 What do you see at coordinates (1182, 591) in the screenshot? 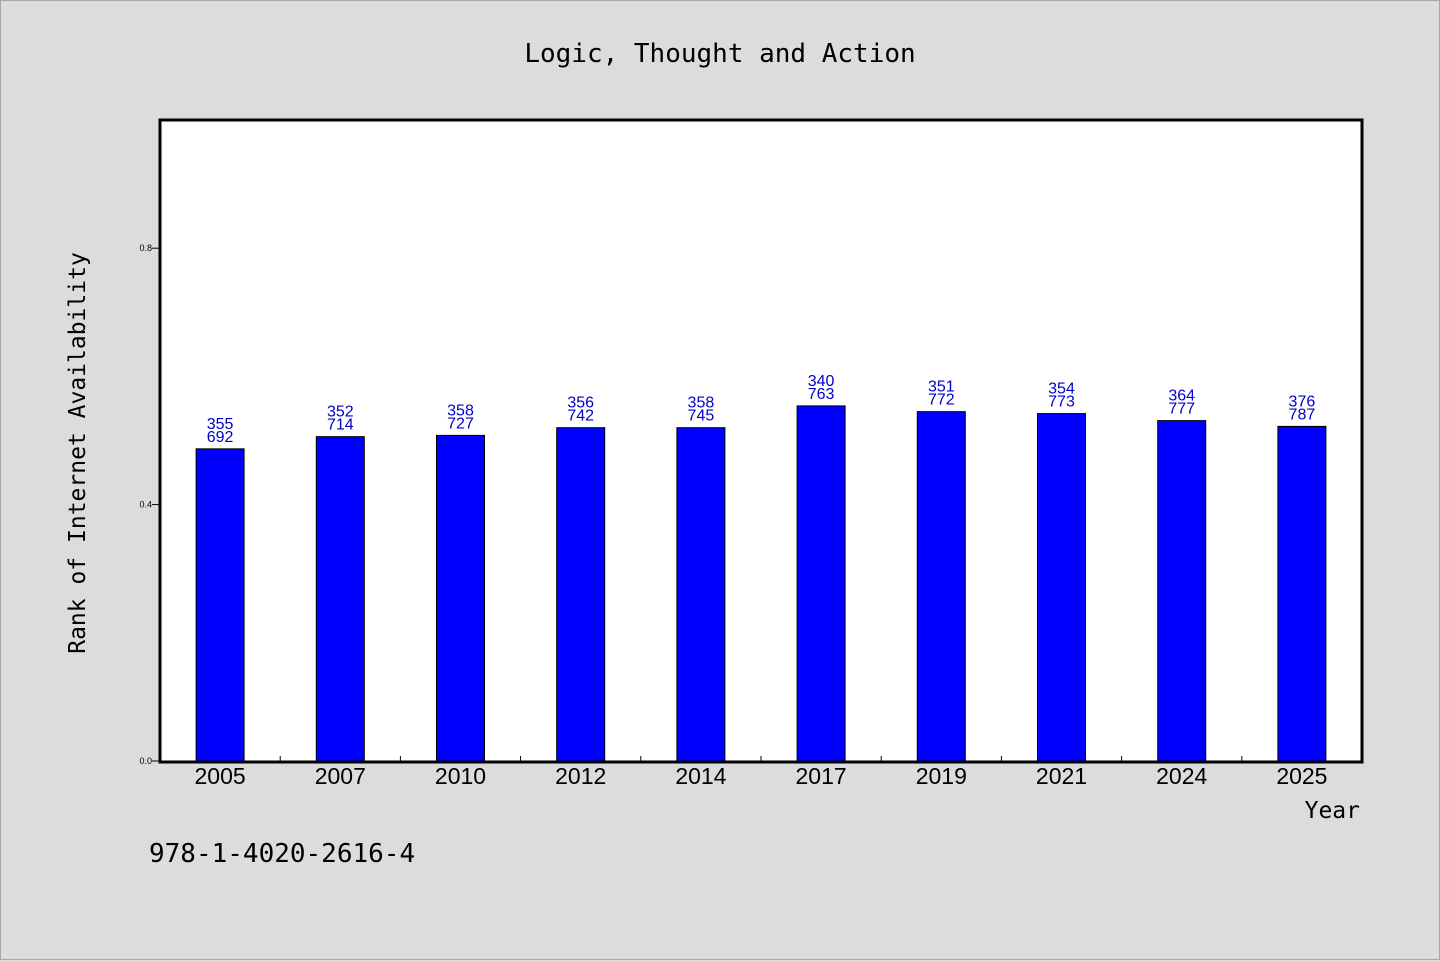
I see `bar-2024` at bounding box center [1182, 591].